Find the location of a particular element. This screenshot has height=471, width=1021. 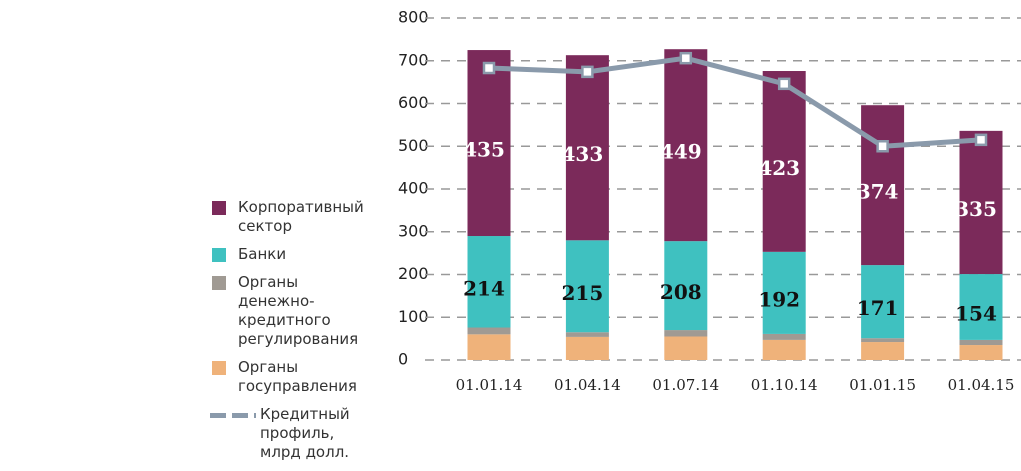

data-label: 335 is located at coordinates (976, 209).